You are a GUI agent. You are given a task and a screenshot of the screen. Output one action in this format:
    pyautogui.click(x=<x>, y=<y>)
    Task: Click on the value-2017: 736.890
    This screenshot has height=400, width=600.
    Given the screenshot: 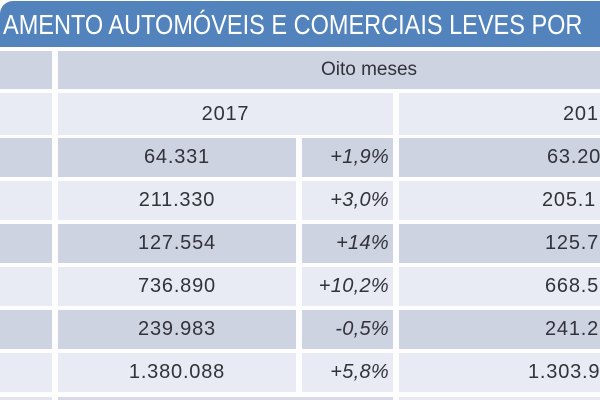 What is the action you would take?
    pyautogui.click(x=177, y=286)
    